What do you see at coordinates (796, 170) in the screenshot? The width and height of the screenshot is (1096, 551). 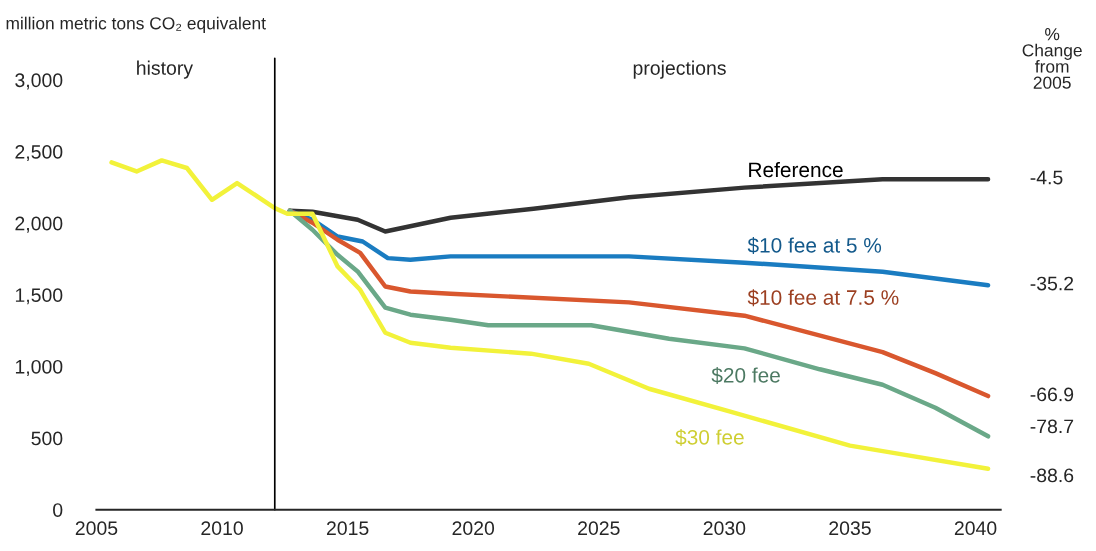 I see `series-label: Reference` at bounding box center [796, 170].